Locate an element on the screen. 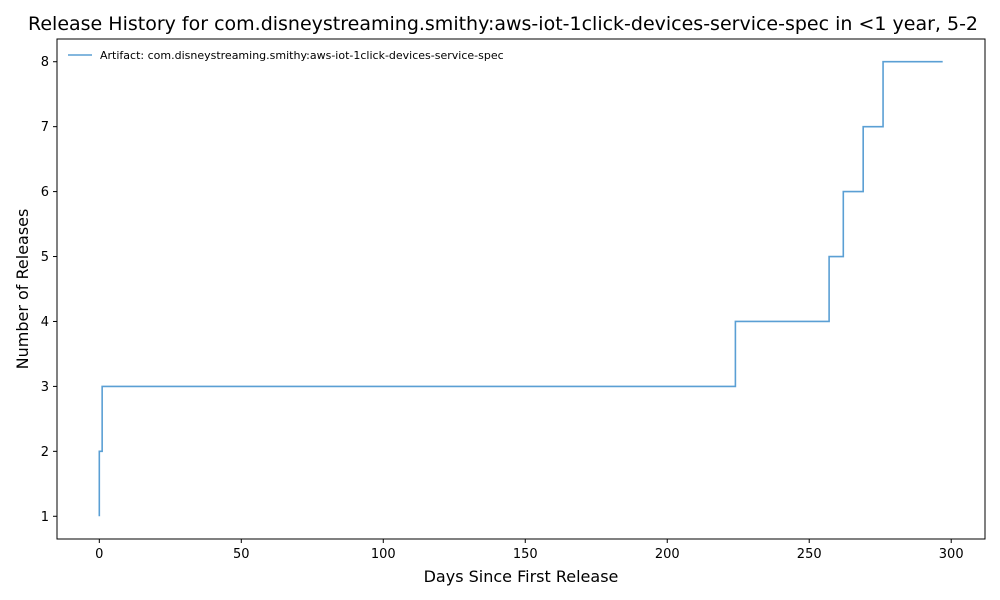  x-axis-ticks: 0 50 100 150 200 250 300 is located at coordinates (529, 550).